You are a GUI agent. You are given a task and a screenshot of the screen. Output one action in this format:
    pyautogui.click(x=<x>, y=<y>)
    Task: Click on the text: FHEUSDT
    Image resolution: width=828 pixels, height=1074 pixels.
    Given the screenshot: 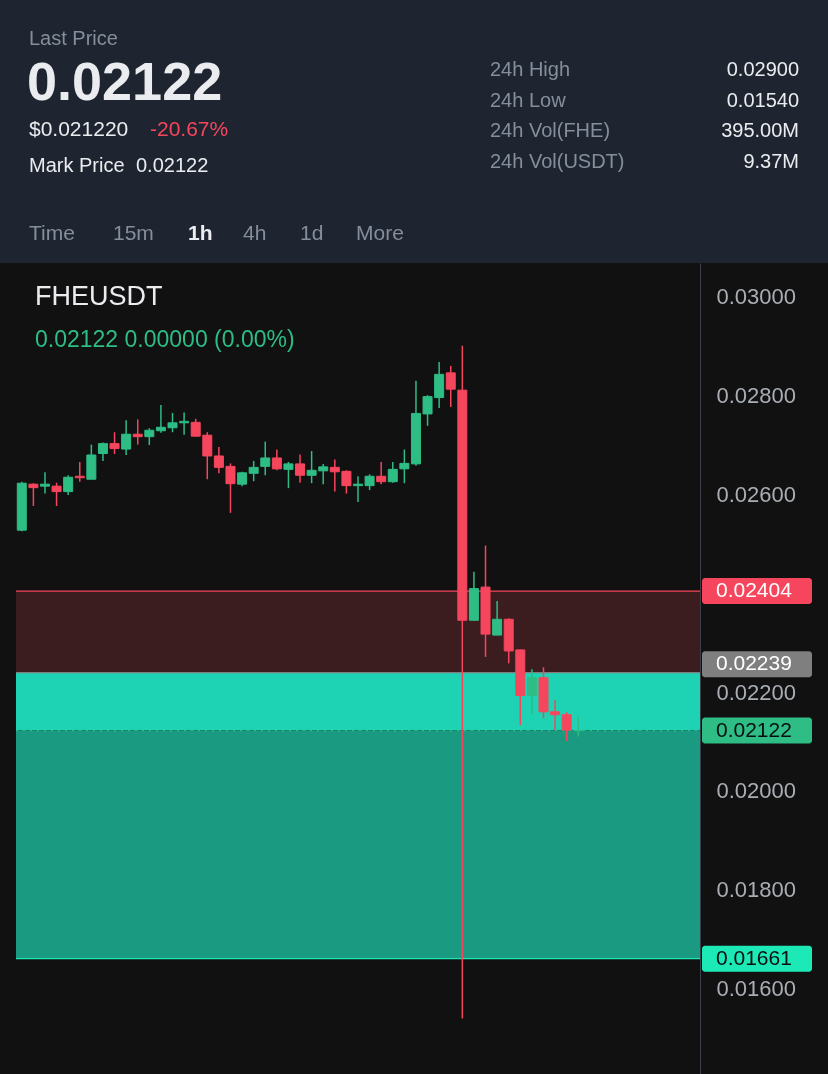 What is the action you would take?
    pyautogui.click(x=99, y=296)
    